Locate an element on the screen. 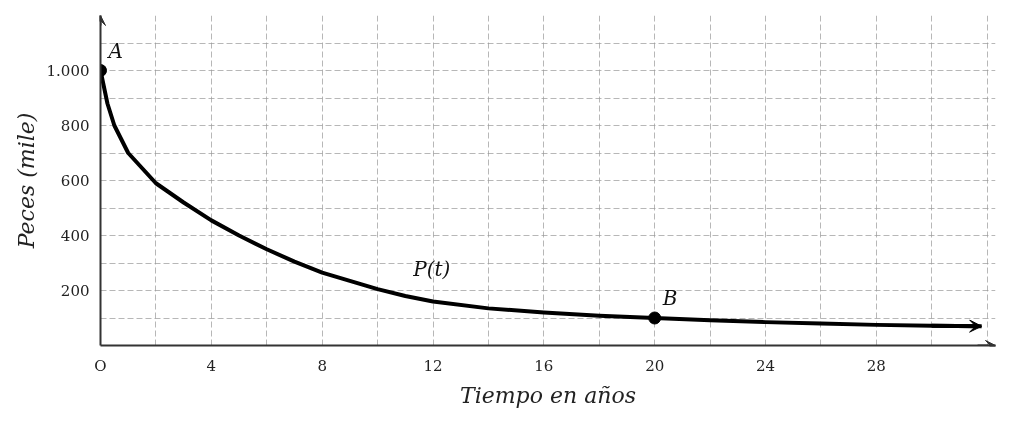 The width and height of the screenshot is (1021, 421). x-tick-label: 4 is located at coordinates (211, 365).